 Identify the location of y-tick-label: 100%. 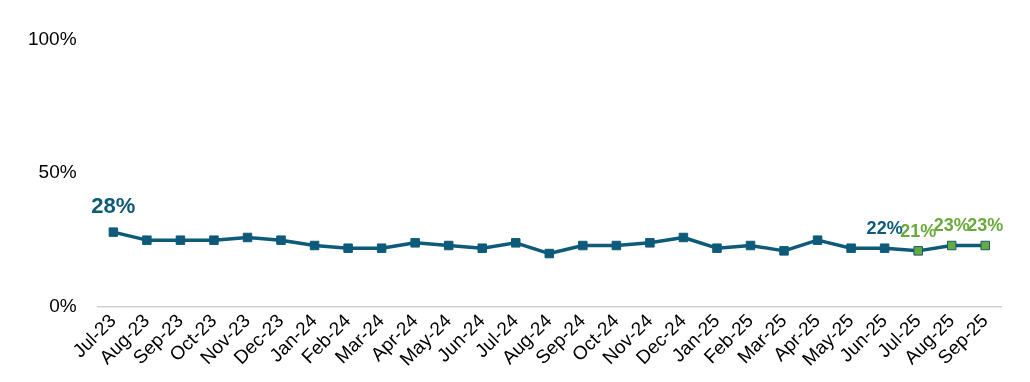
(52, 38).